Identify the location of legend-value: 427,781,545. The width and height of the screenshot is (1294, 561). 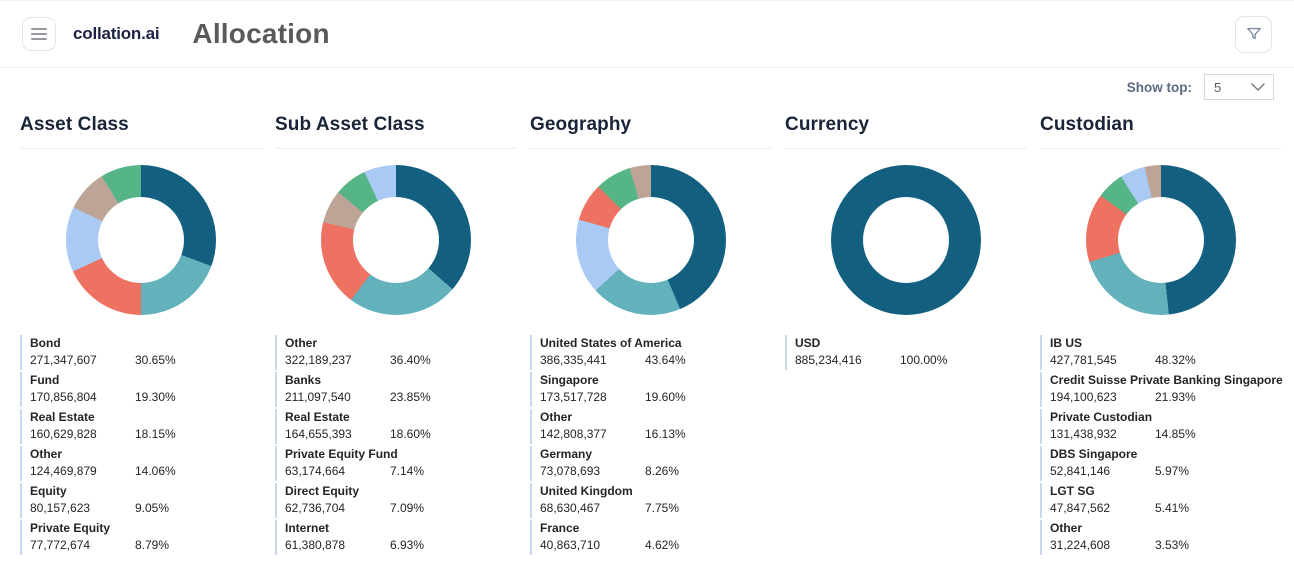
(1083, 360).